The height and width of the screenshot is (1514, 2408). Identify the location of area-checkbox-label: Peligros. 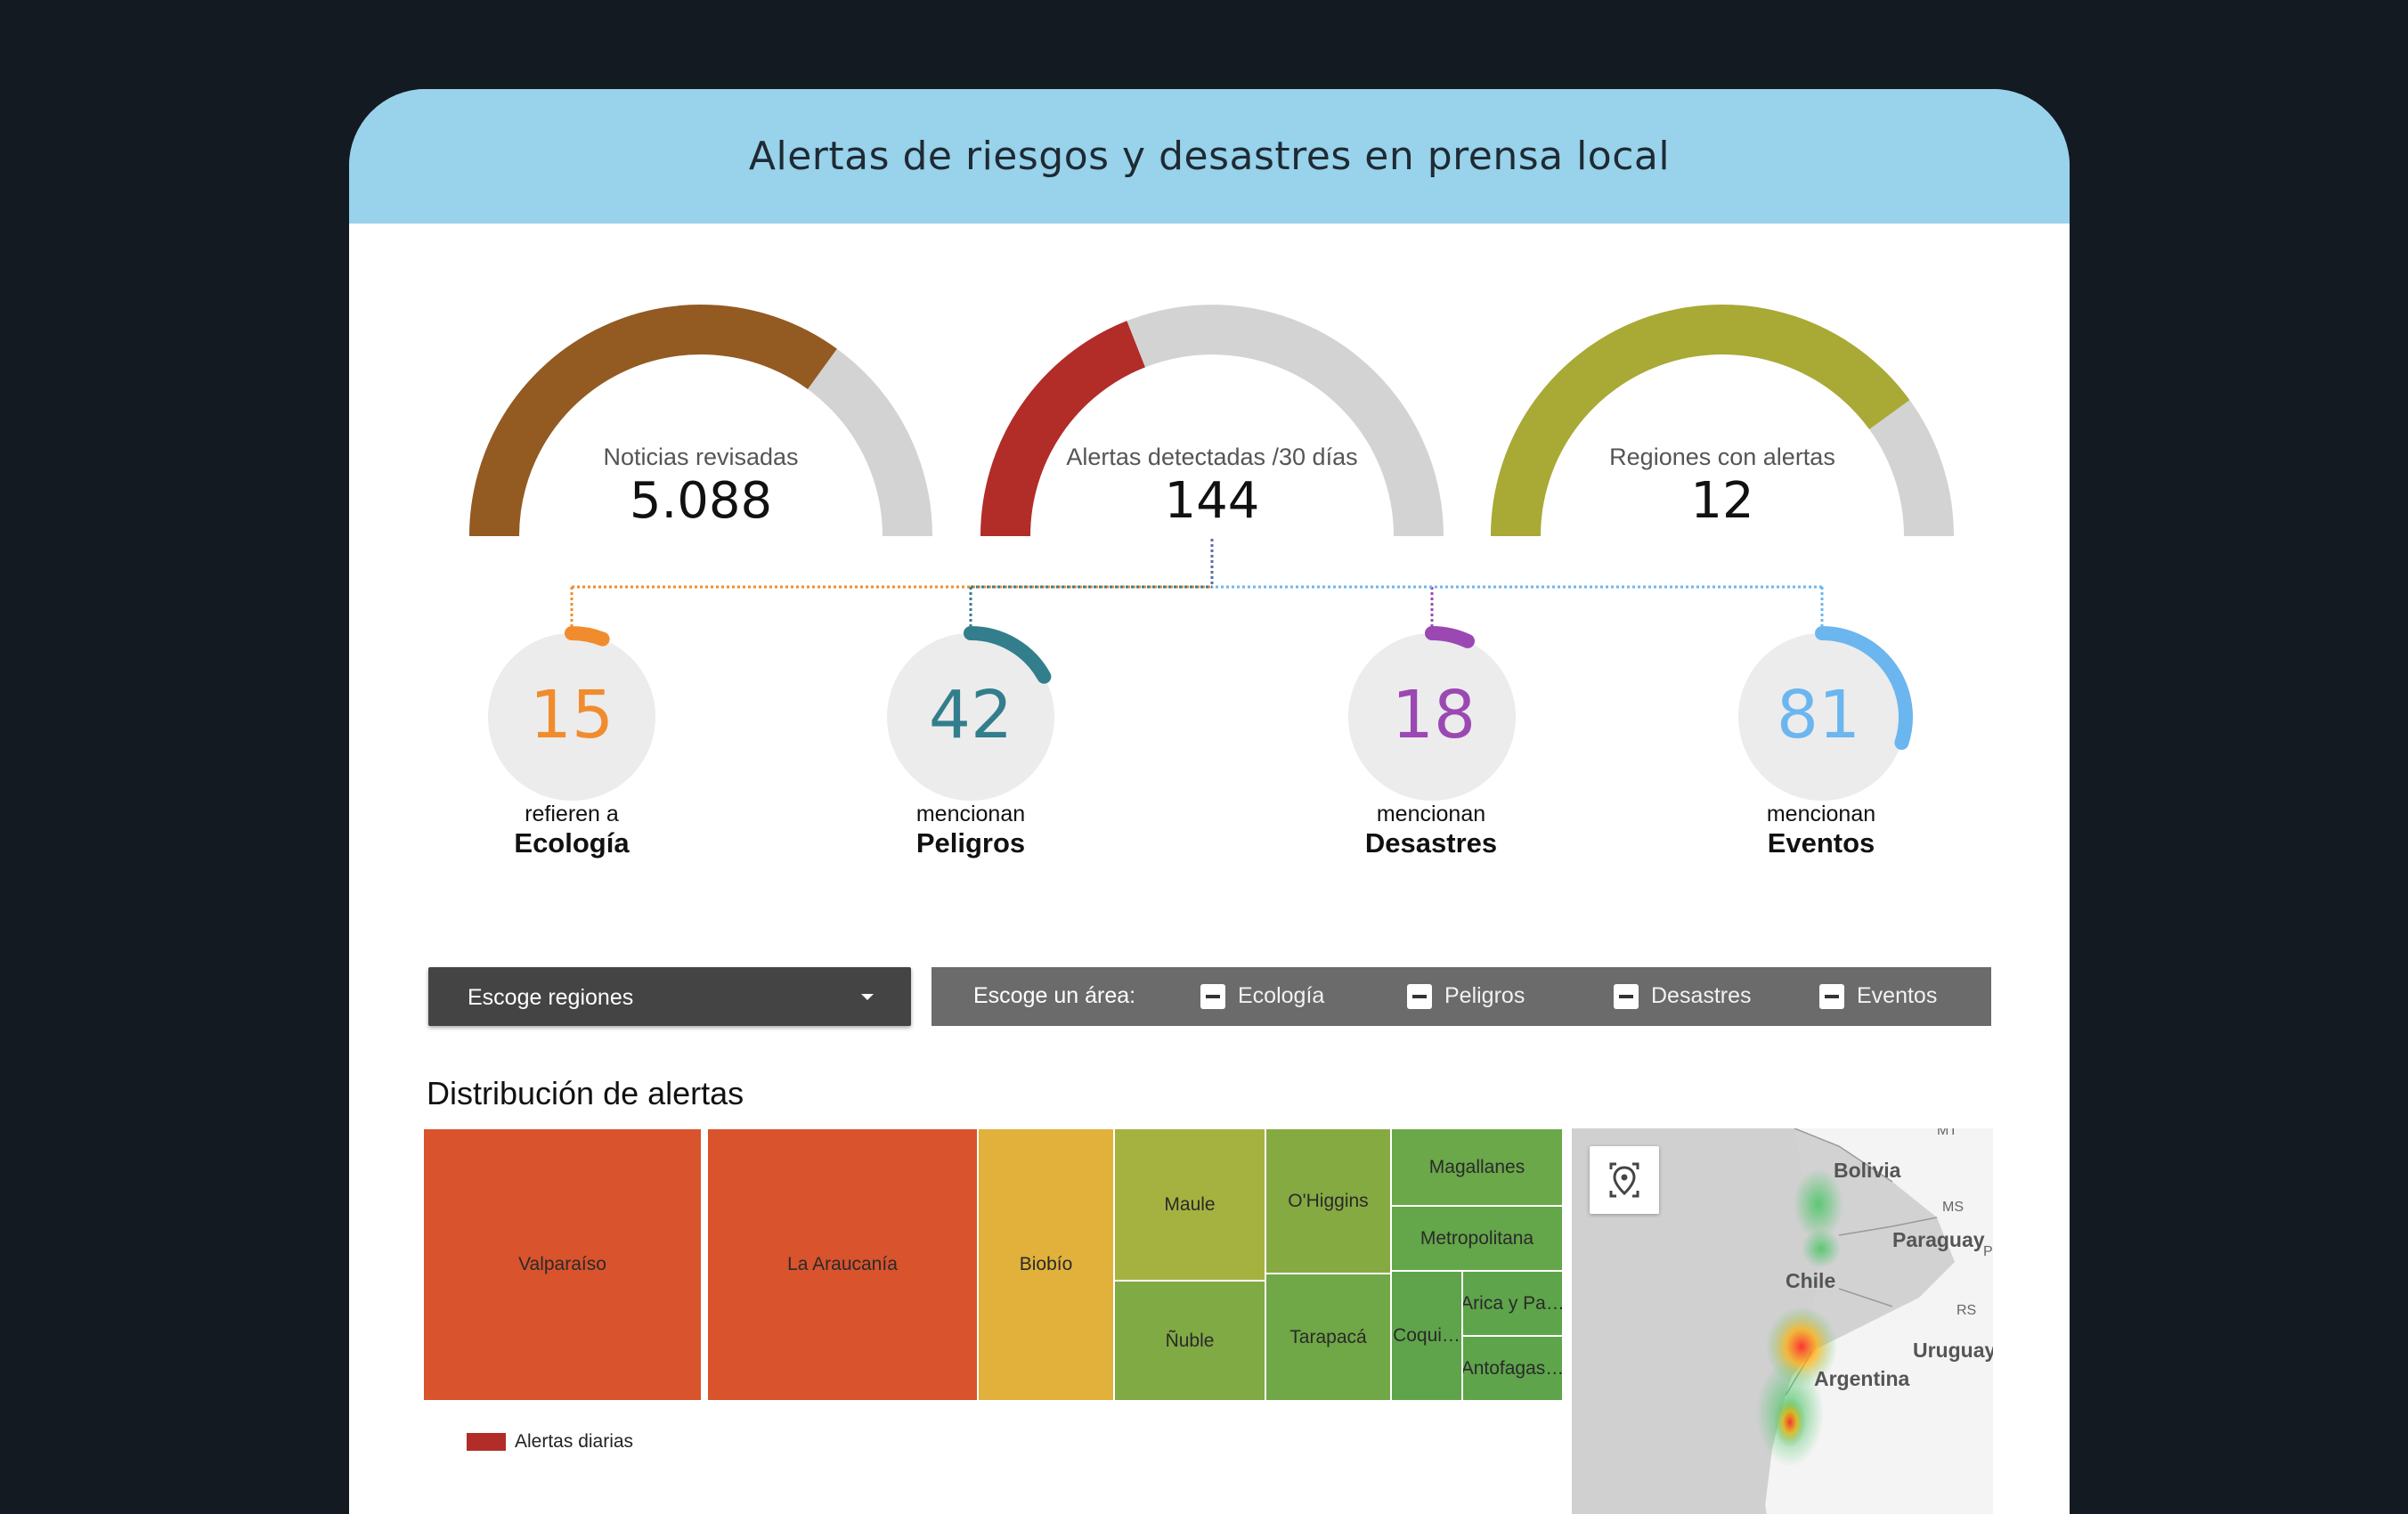
(1484, 995).